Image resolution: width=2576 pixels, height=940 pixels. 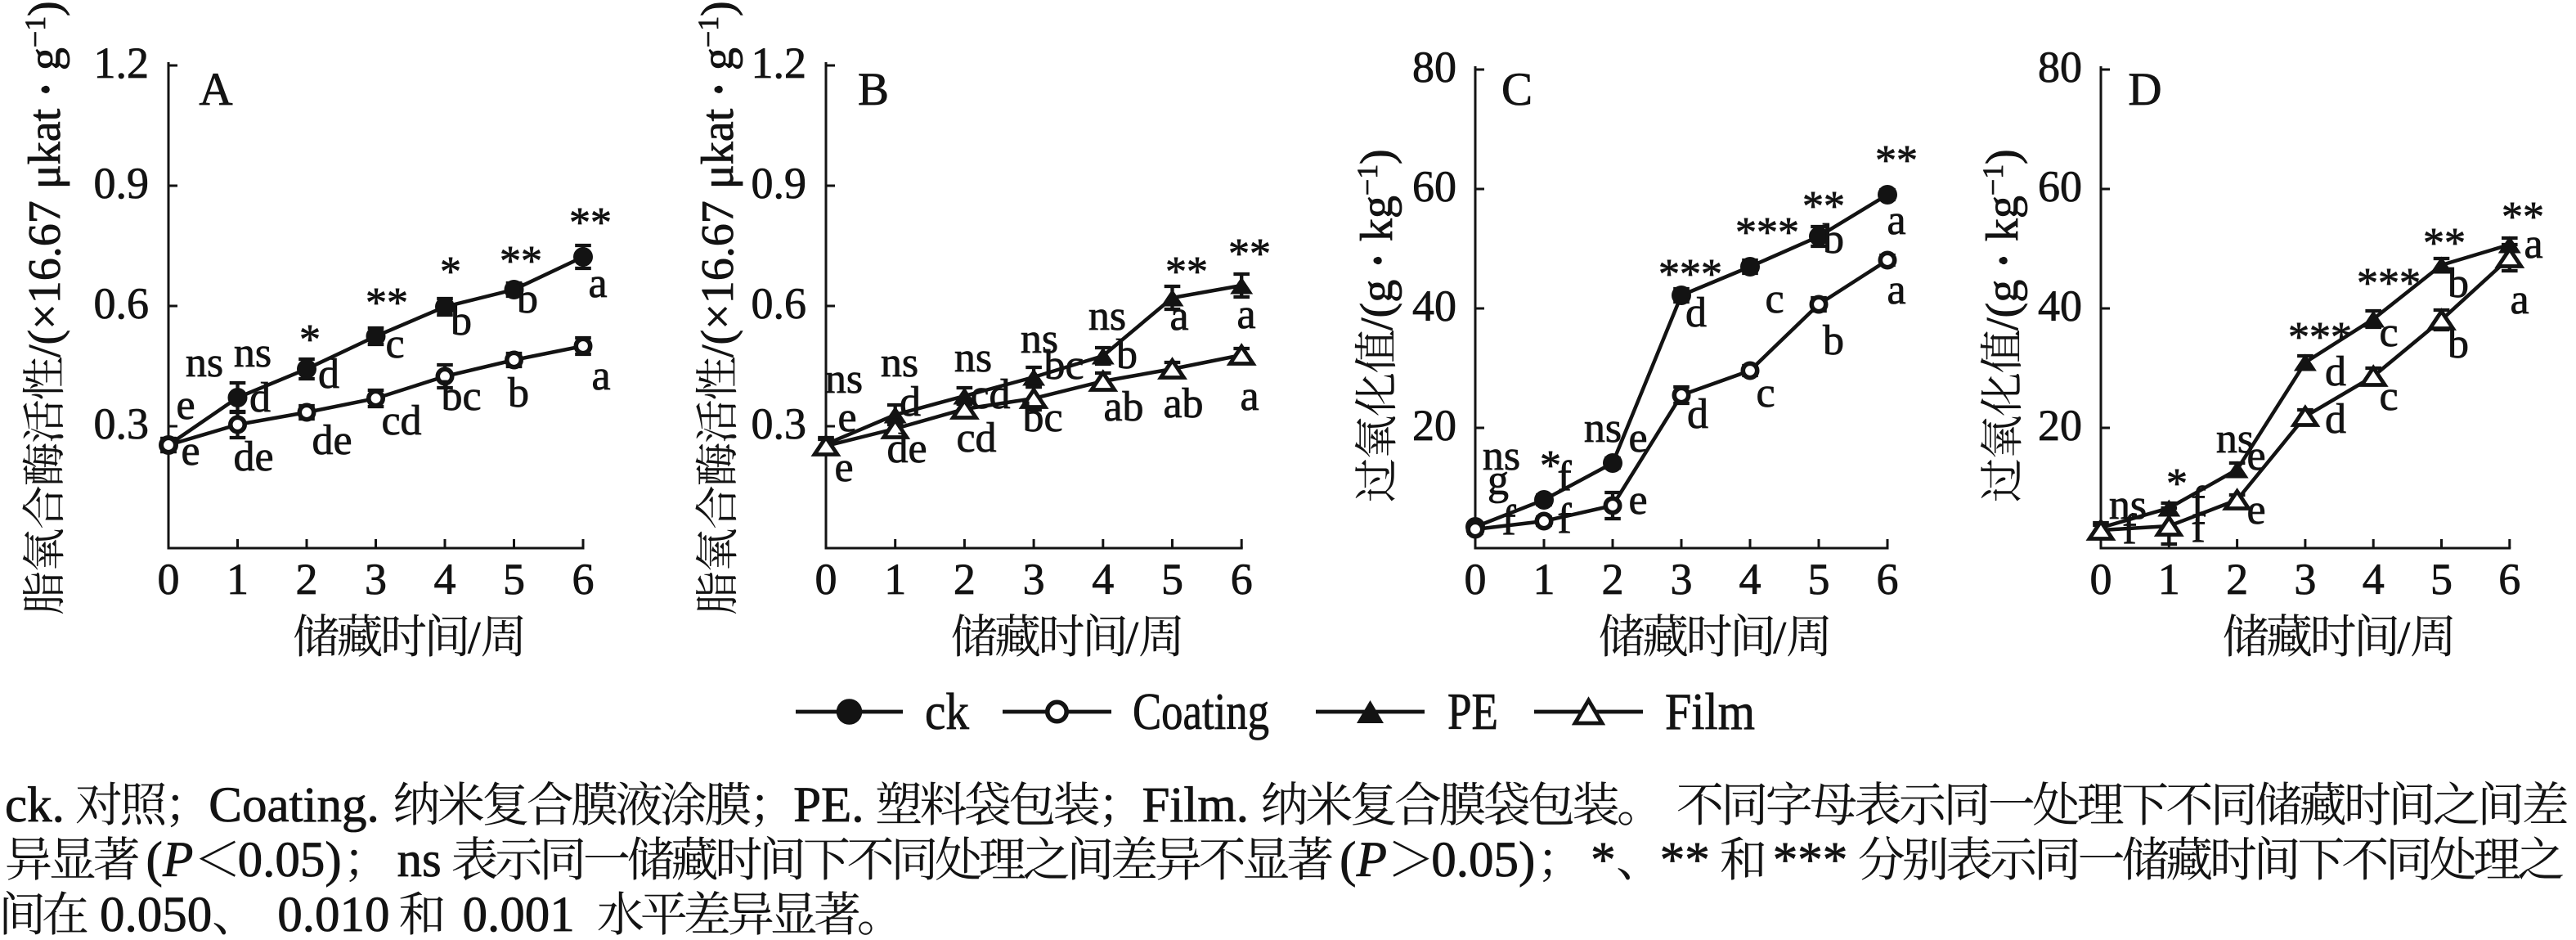 What do you see at coordinates (122, 303) in the screenshot?
I see `svg-text: 0.6` at bounding box center [122, 303].